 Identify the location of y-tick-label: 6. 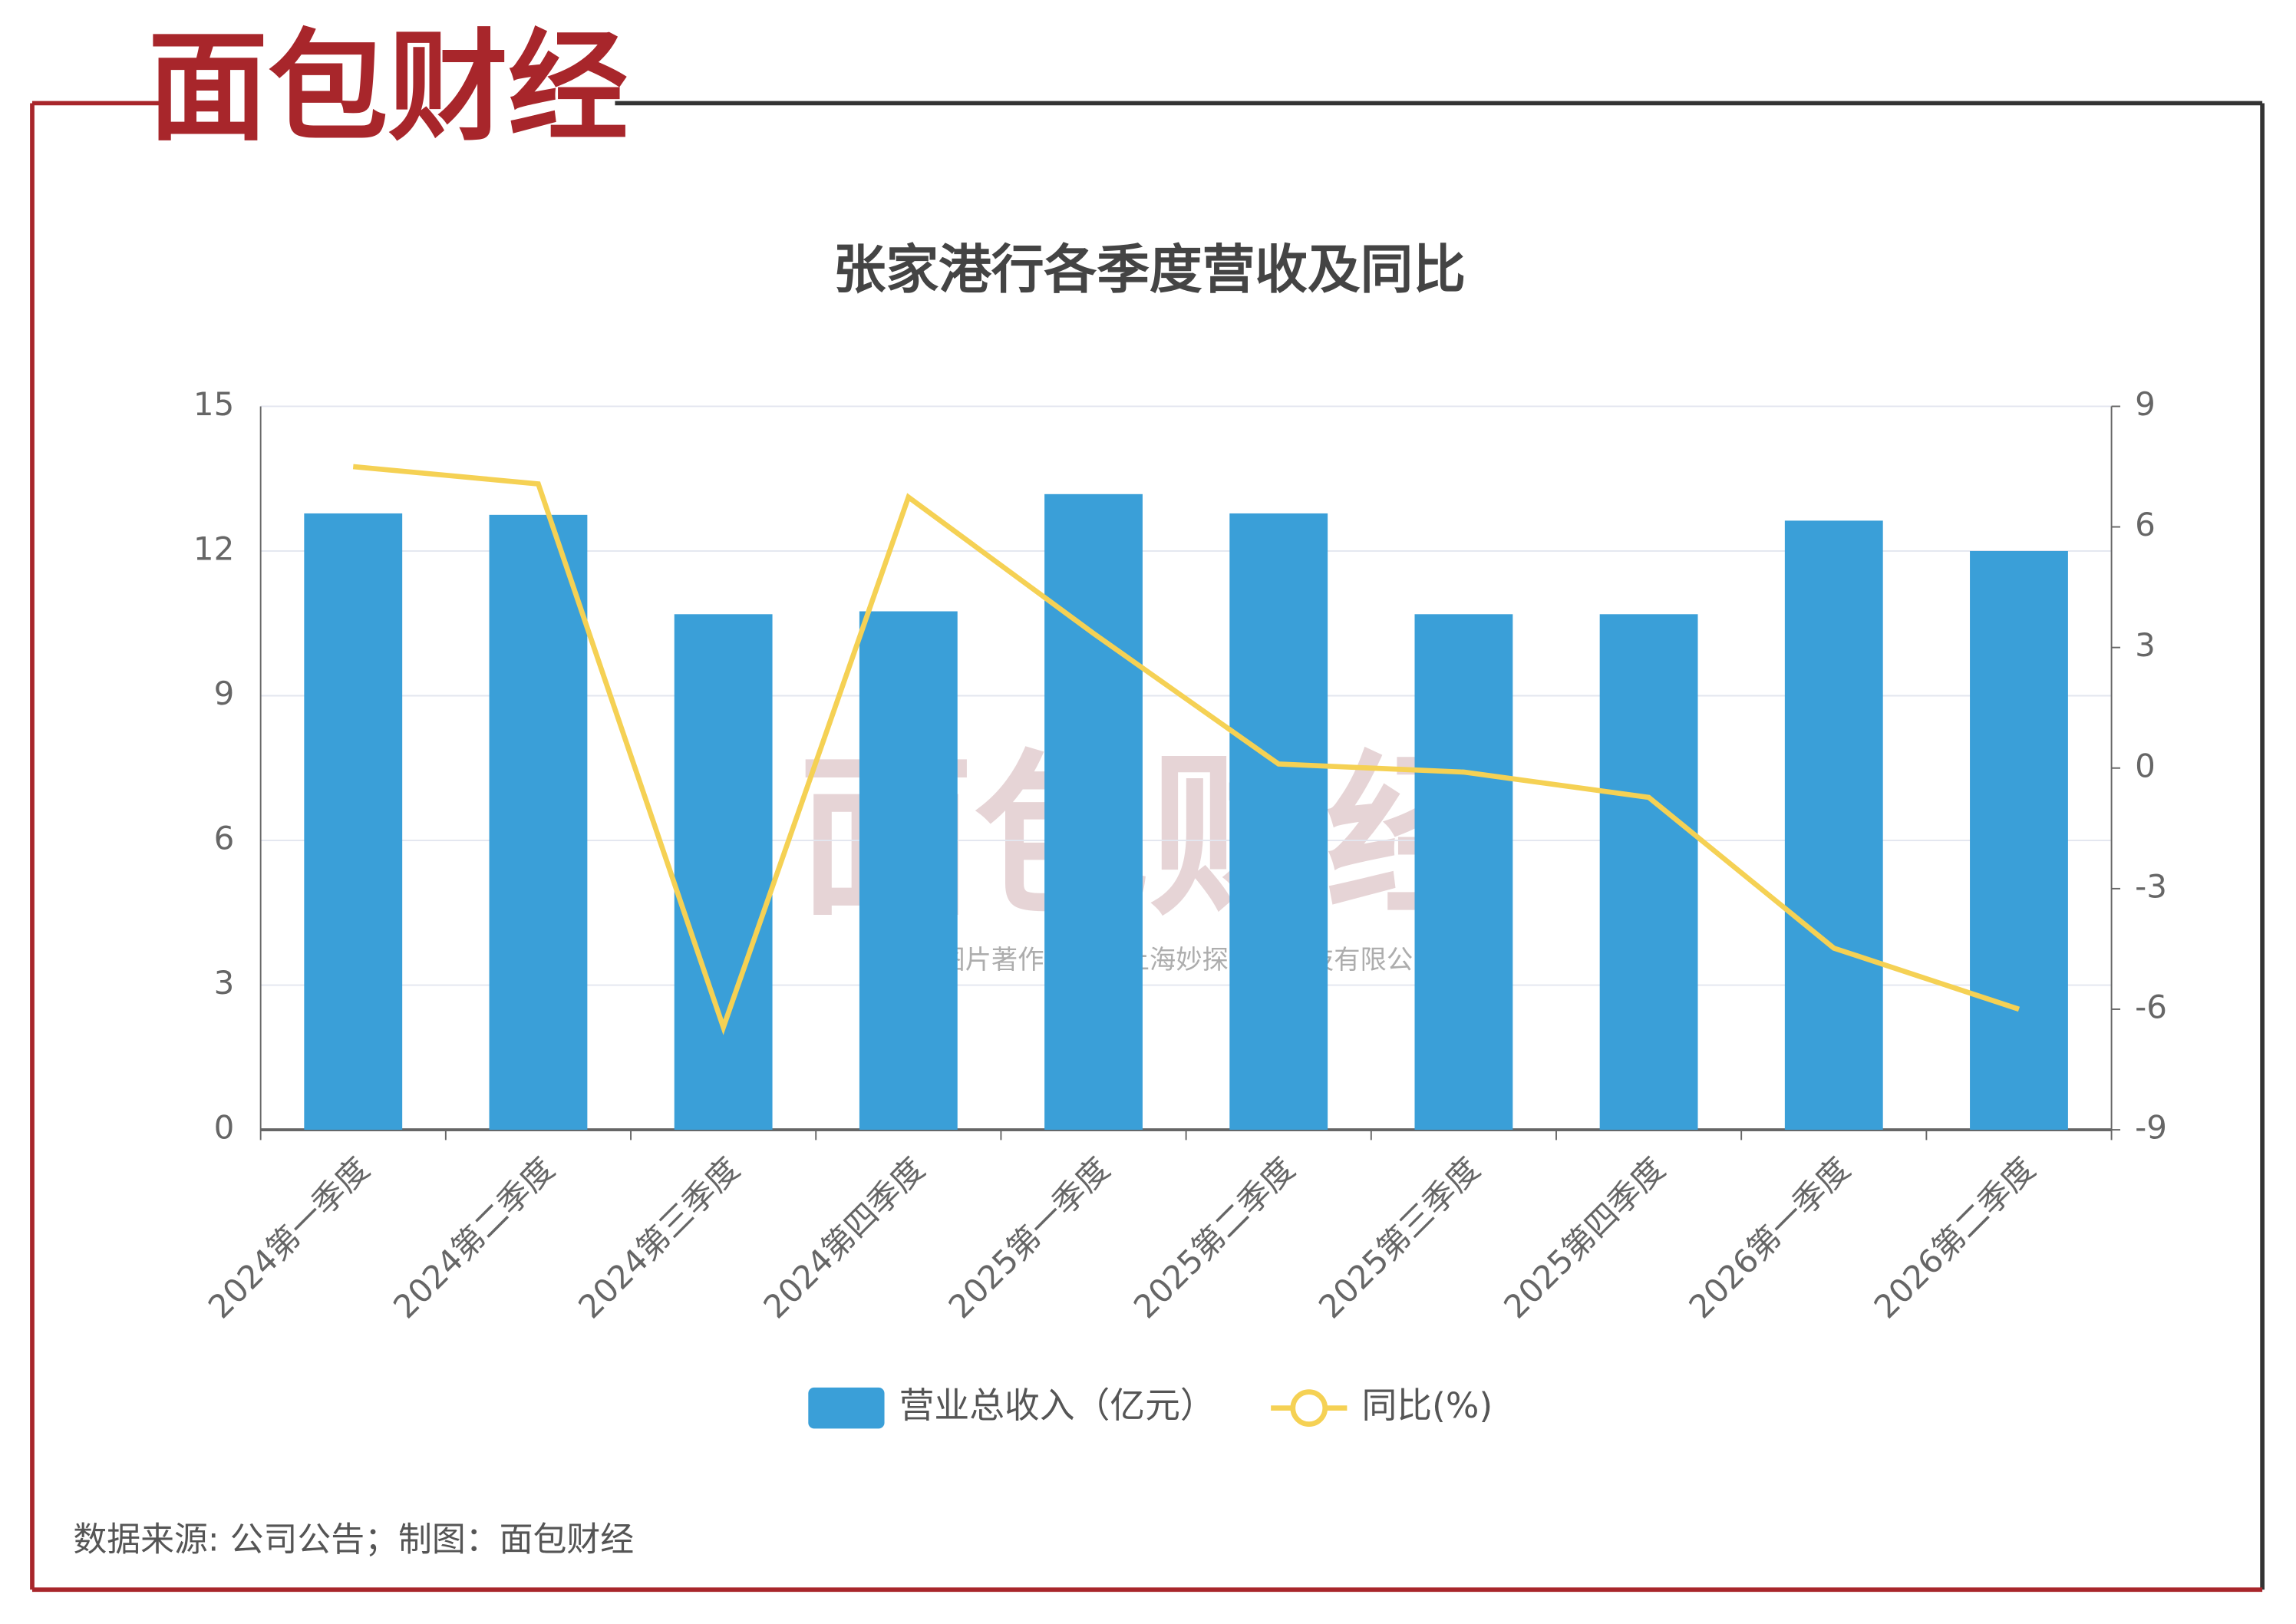
(224, 838).